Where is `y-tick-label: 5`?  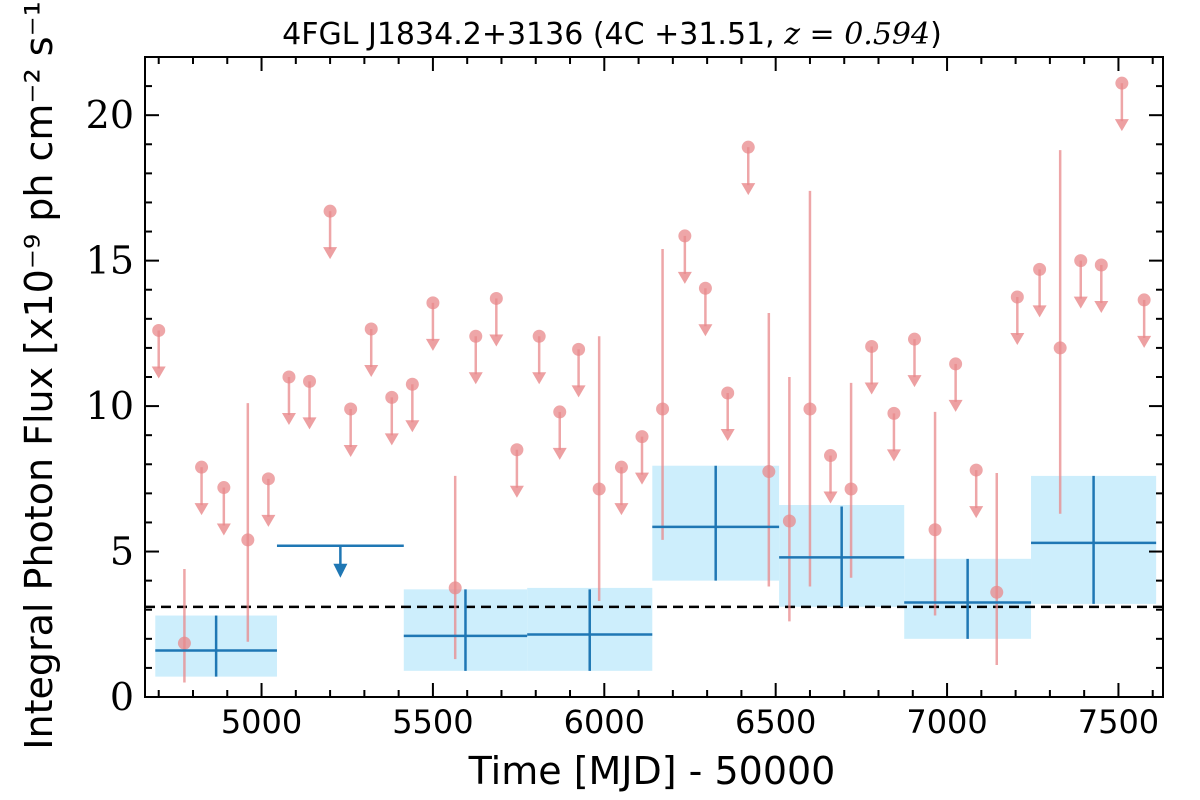
y-tick-label: 5 is located at coordinates (122, 552).